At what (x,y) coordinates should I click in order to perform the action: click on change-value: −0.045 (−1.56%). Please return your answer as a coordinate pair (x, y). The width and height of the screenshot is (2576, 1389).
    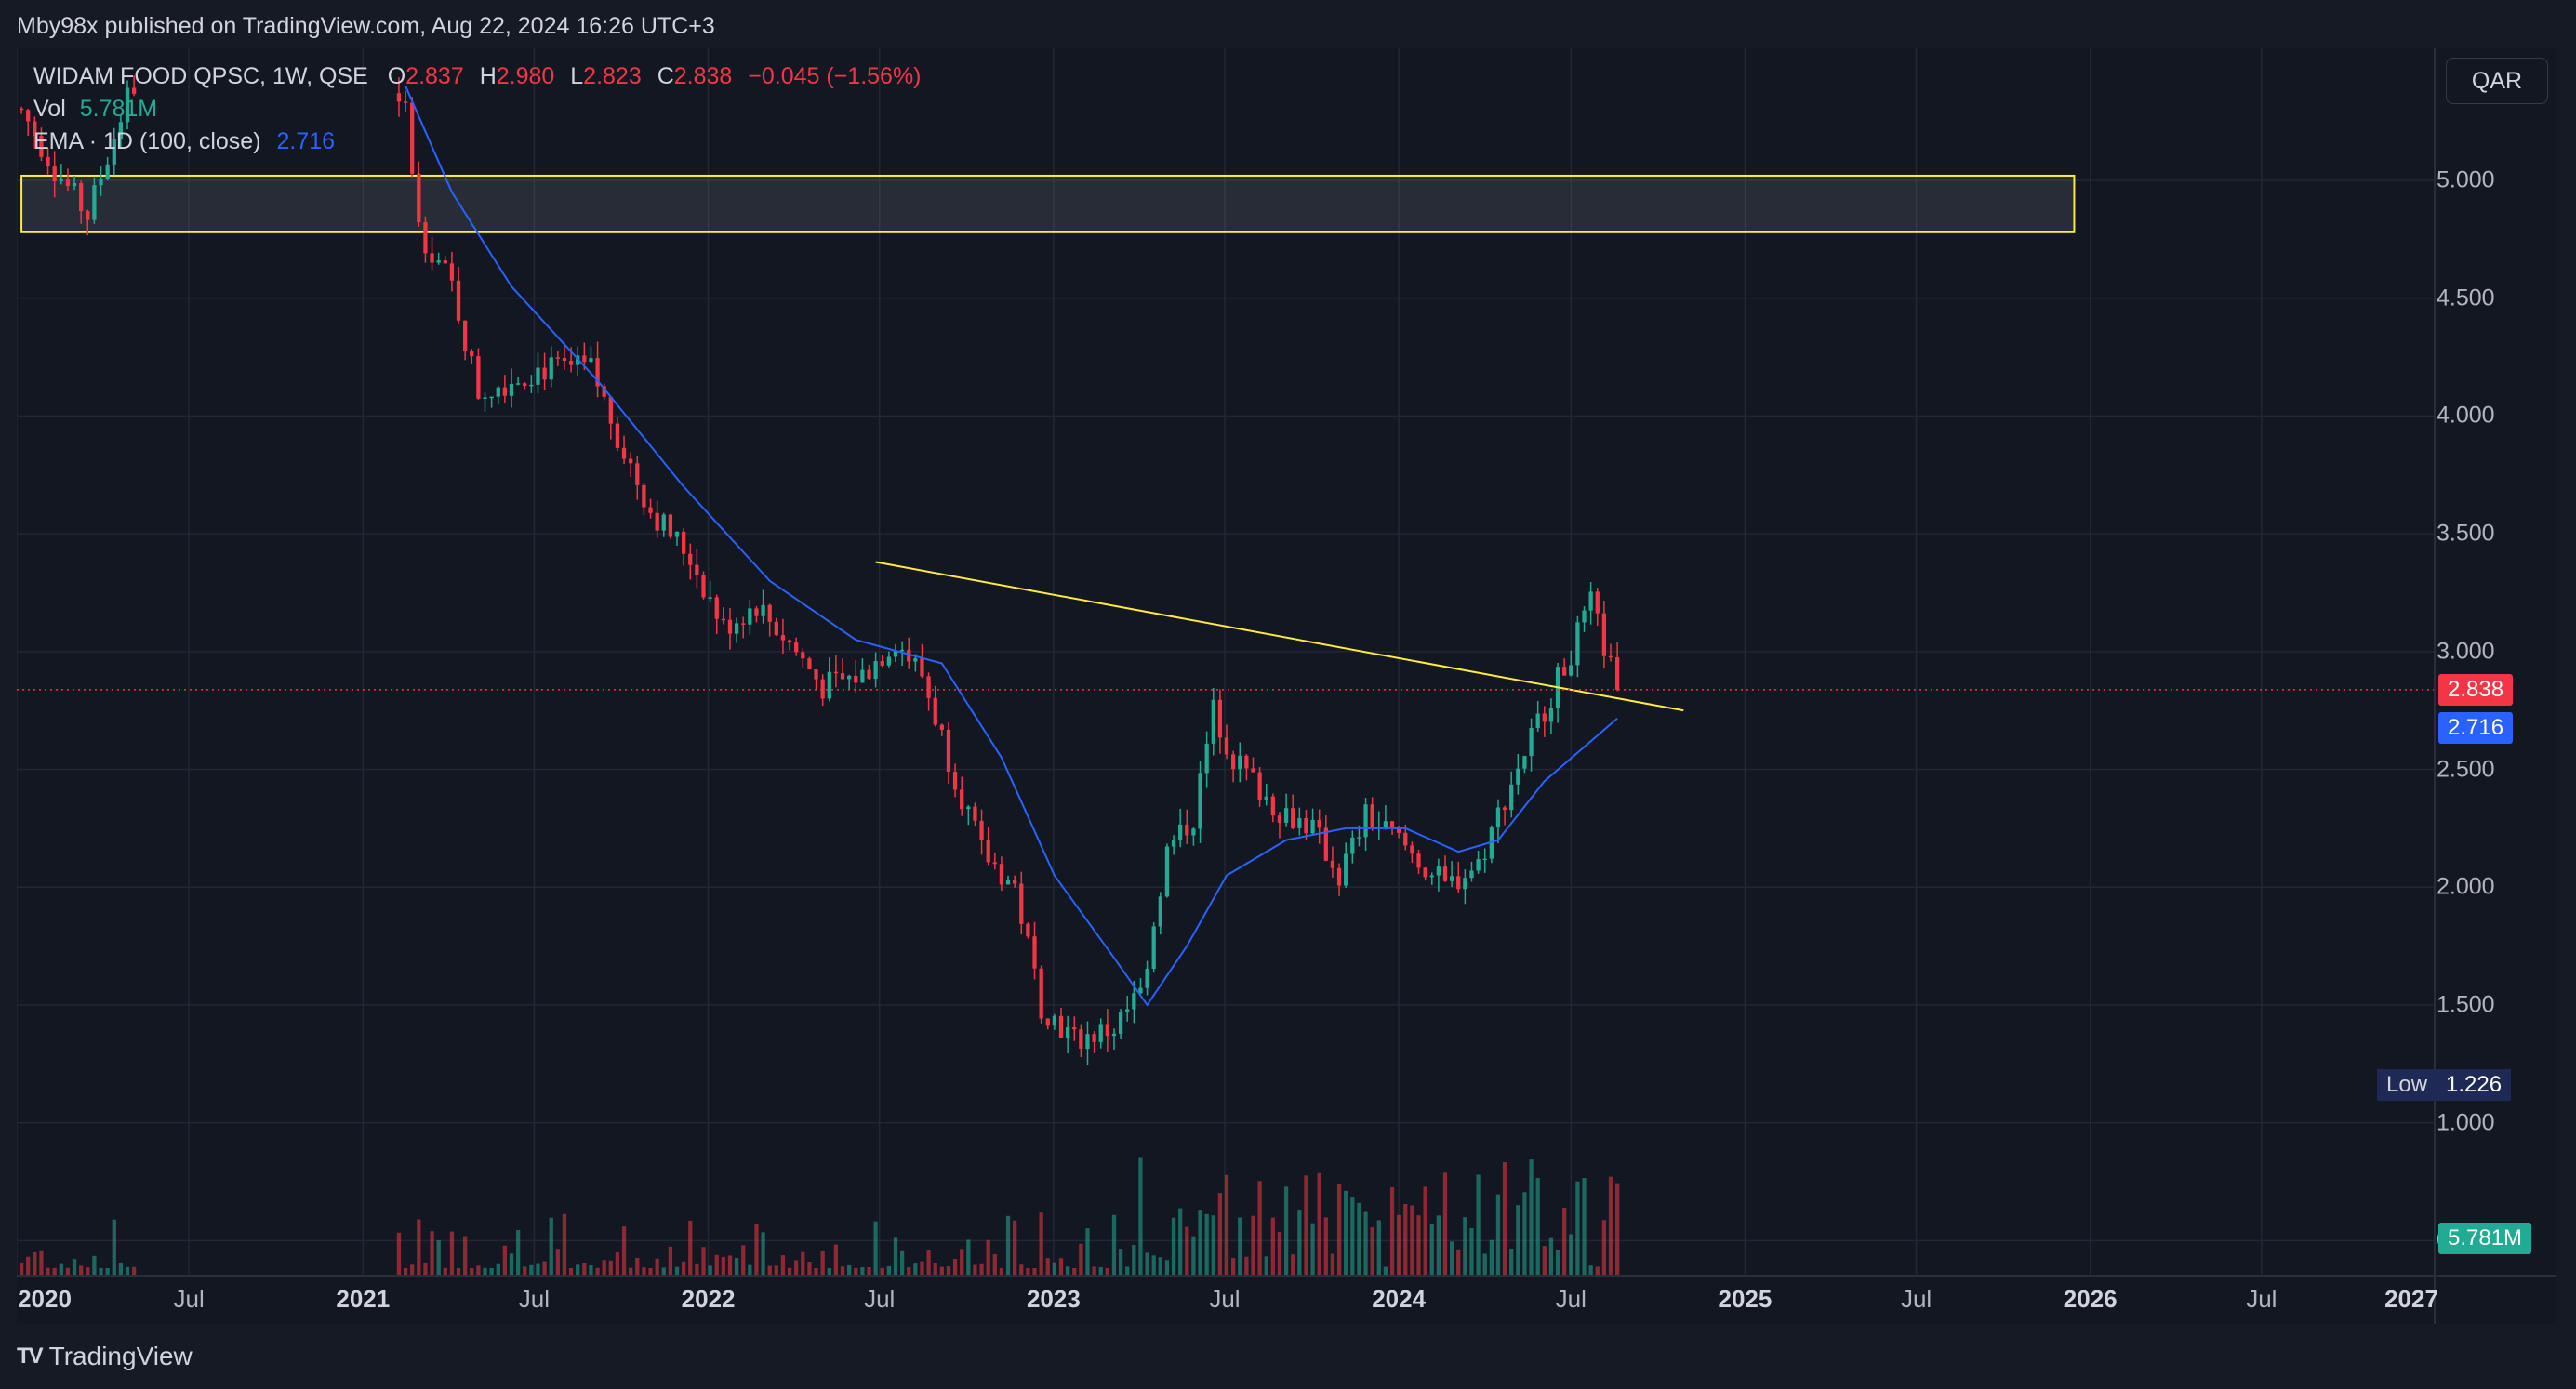
    Looking at the image, I should click on (835, 76).